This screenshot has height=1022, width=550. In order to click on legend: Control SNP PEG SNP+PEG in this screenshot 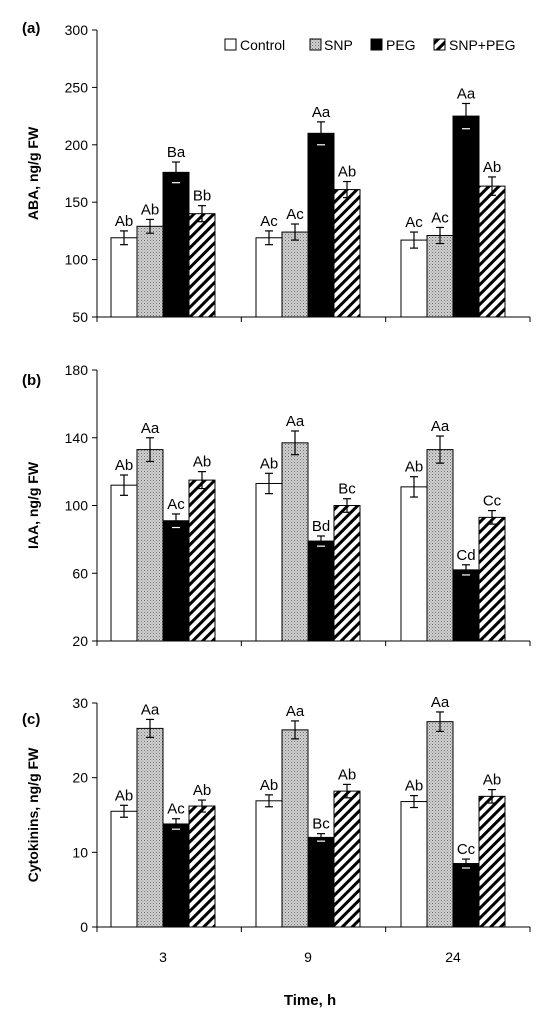, I will do `click(370, 45)`.